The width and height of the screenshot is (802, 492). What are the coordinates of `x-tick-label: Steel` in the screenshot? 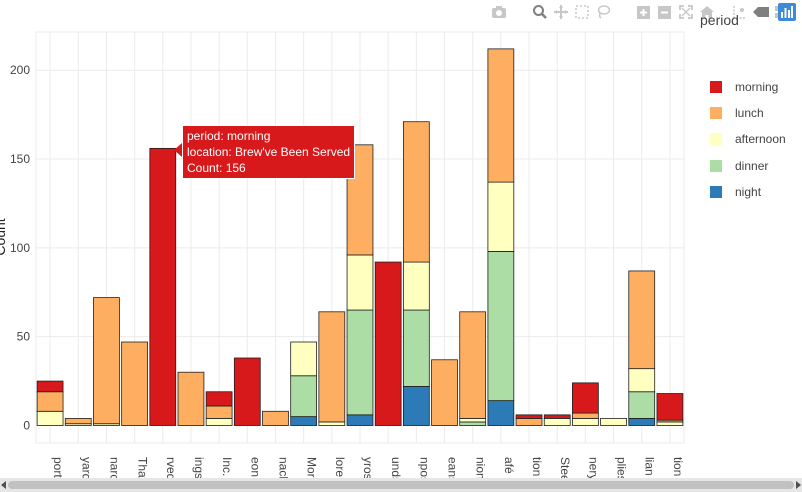 It's located at (565, 470).